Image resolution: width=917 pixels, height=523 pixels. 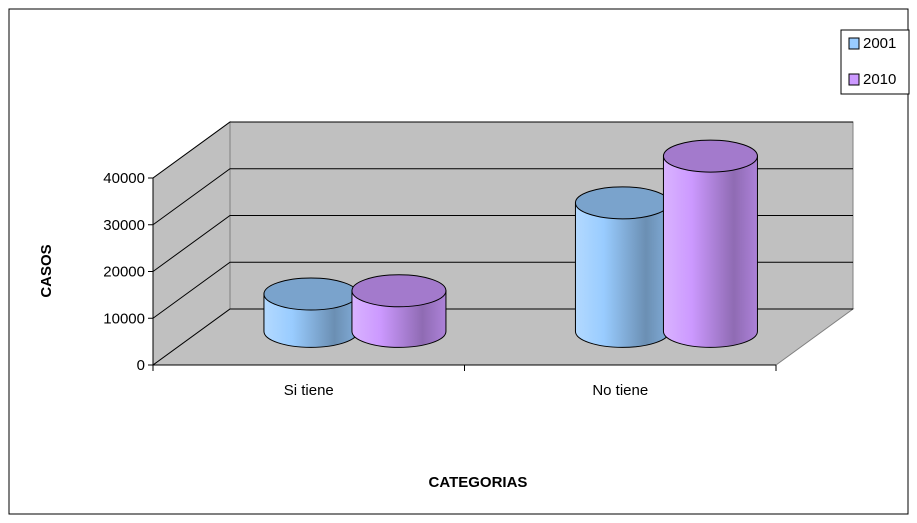 I want to click on y-tick-label: 10000, so click(x=124, y=318).